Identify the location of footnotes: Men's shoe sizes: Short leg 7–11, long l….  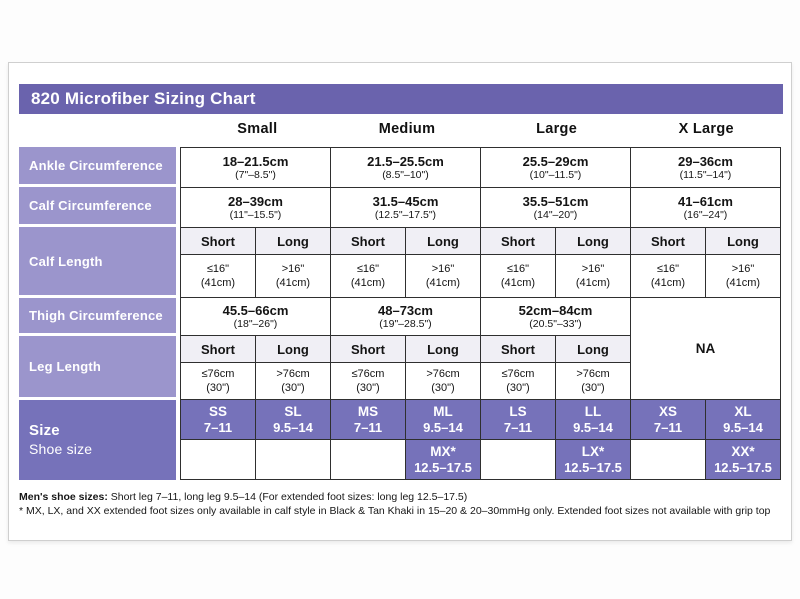
(400, 504).